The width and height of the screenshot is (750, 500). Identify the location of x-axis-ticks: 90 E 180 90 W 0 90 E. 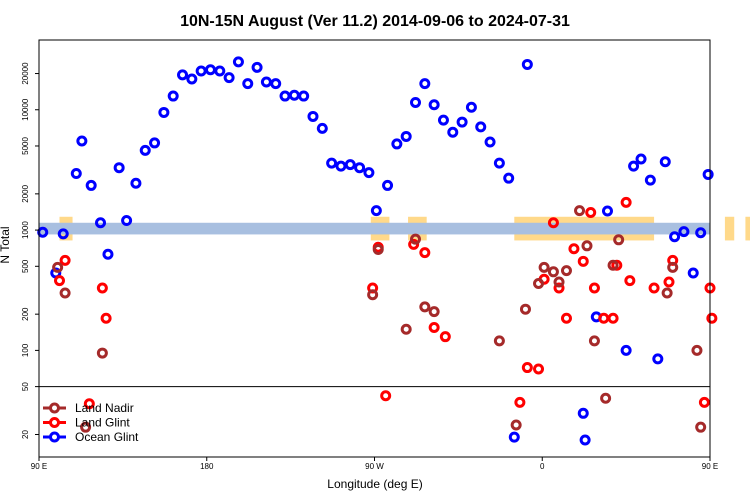
(374, 464).